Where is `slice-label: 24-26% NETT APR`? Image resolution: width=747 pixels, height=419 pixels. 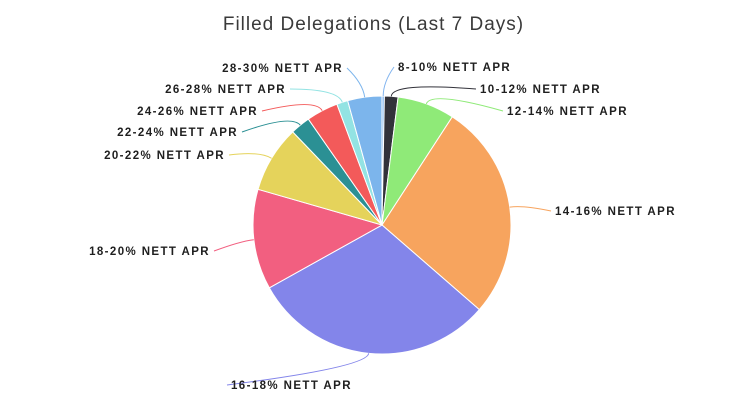
slice-label: 24-26% NETT APR is located at coordinates (197, 112).